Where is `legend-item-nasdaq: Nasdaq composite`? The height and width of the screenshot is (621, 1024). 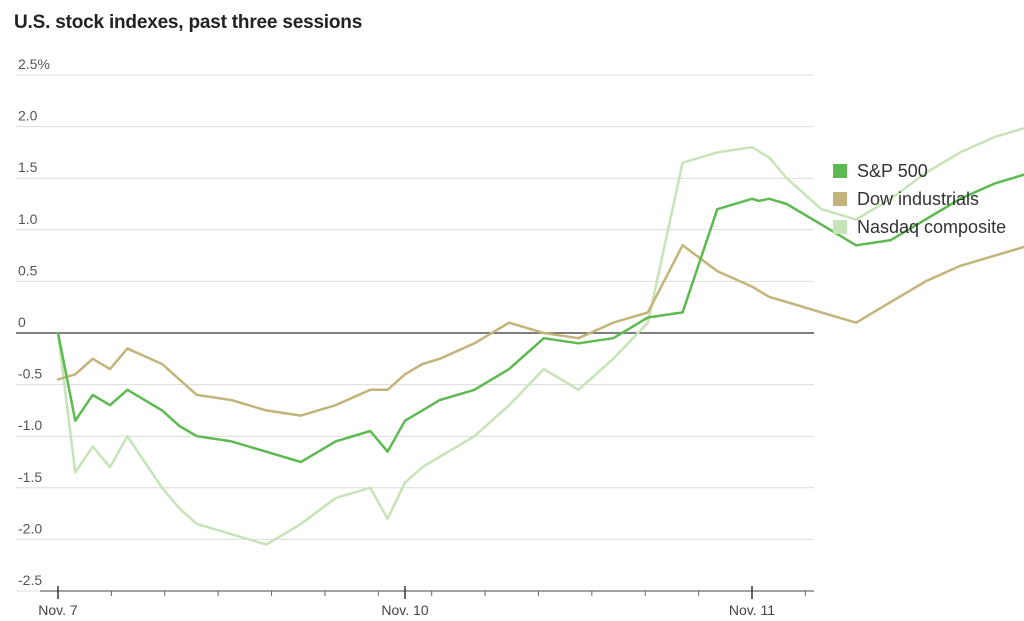
legend-item-nasdaq: Nasdaq composite is located at coordinates (919, 227).